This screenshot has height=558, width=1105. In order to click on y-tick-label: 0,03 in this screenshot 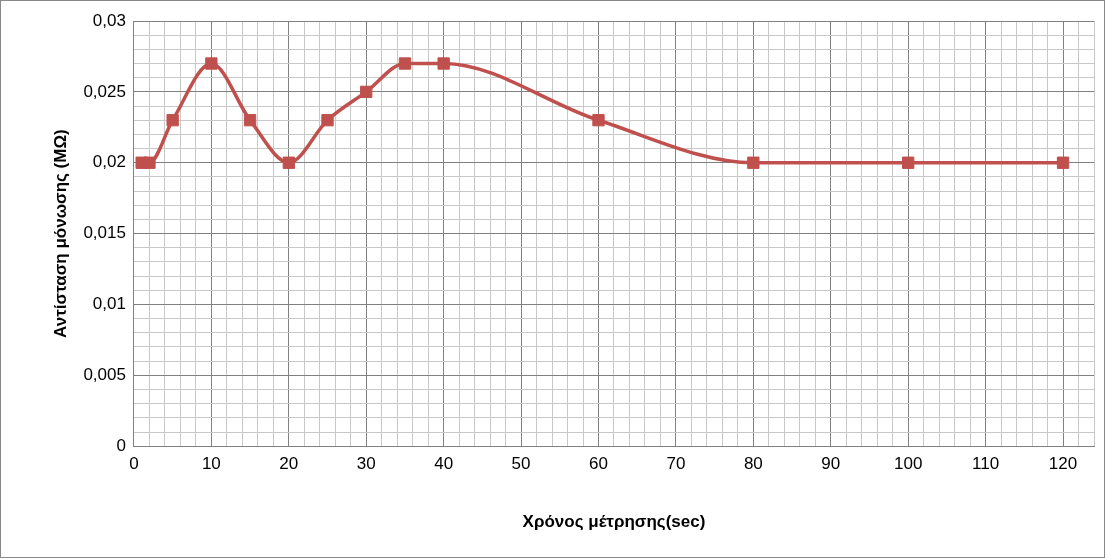, I will do `click(109, 20)`.